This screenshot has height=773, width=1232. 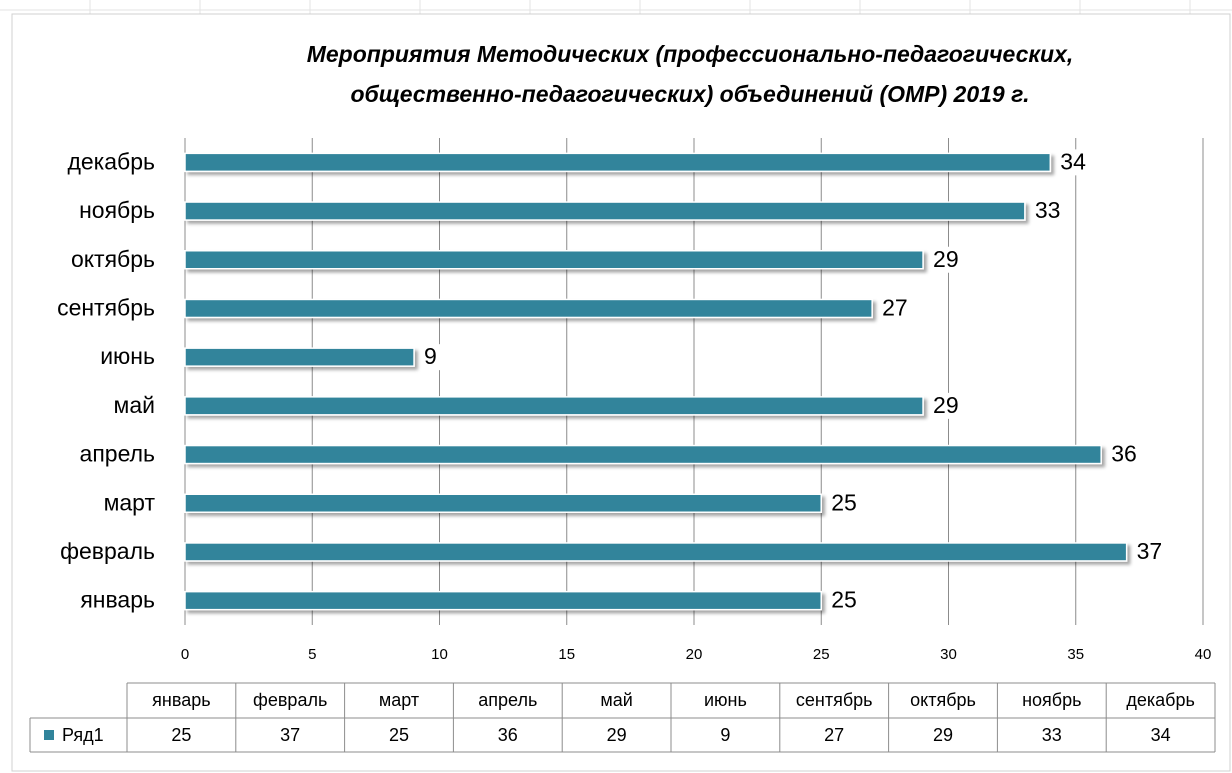 What do you see at coordinates (1052, 735) in the screenshot?
I see `table-value: 33` at bounding box center [1052, 735].